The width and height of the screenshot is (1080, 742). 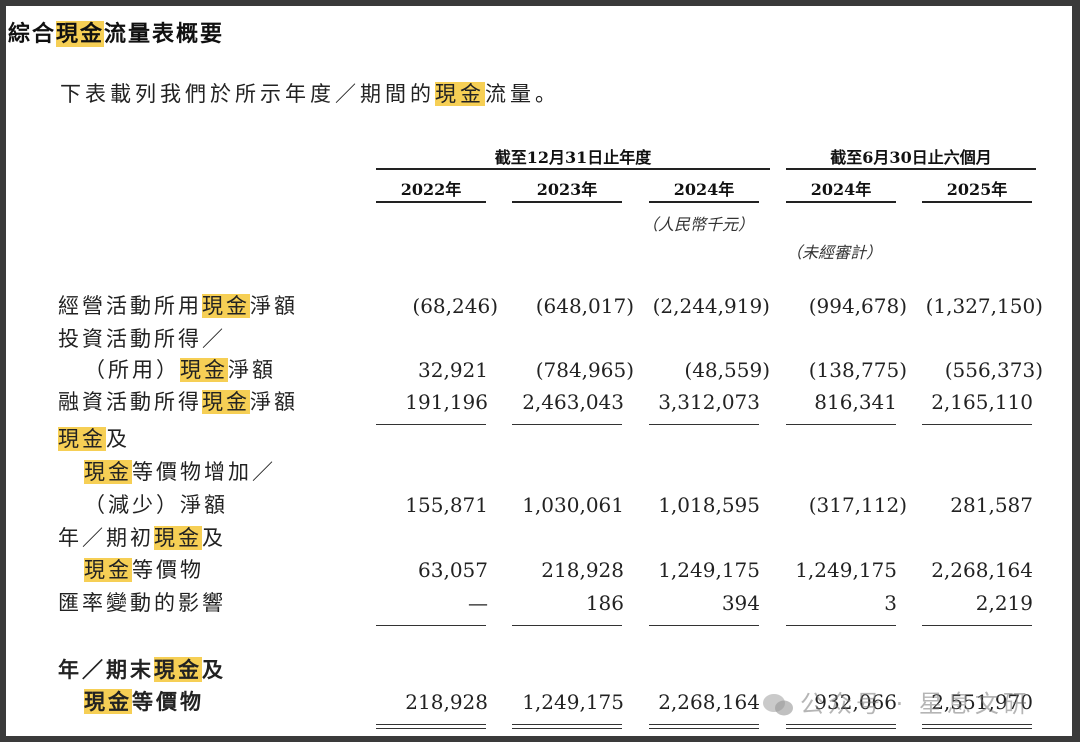 I want to click on row-label: 現金及, so click(x=94, y=439).